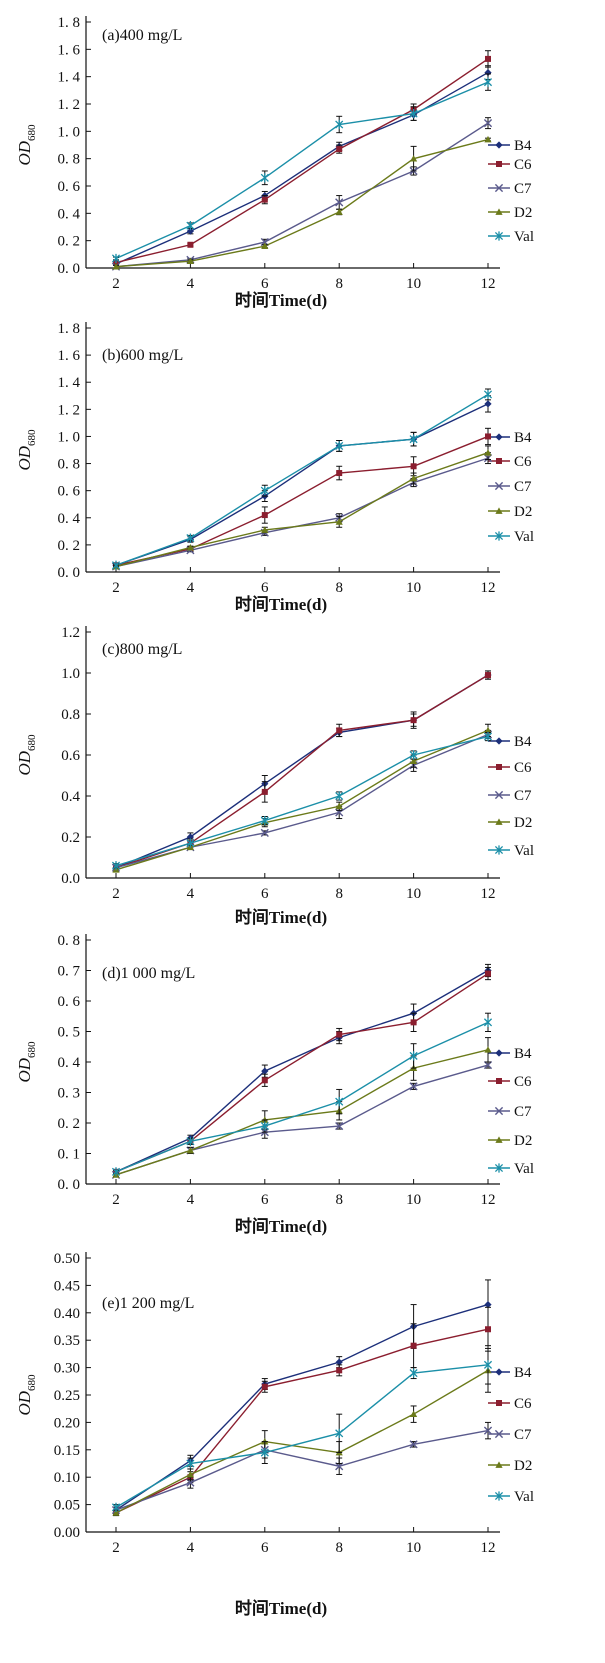  I want to click on legend-item-Val: Val, so click(511, 237).